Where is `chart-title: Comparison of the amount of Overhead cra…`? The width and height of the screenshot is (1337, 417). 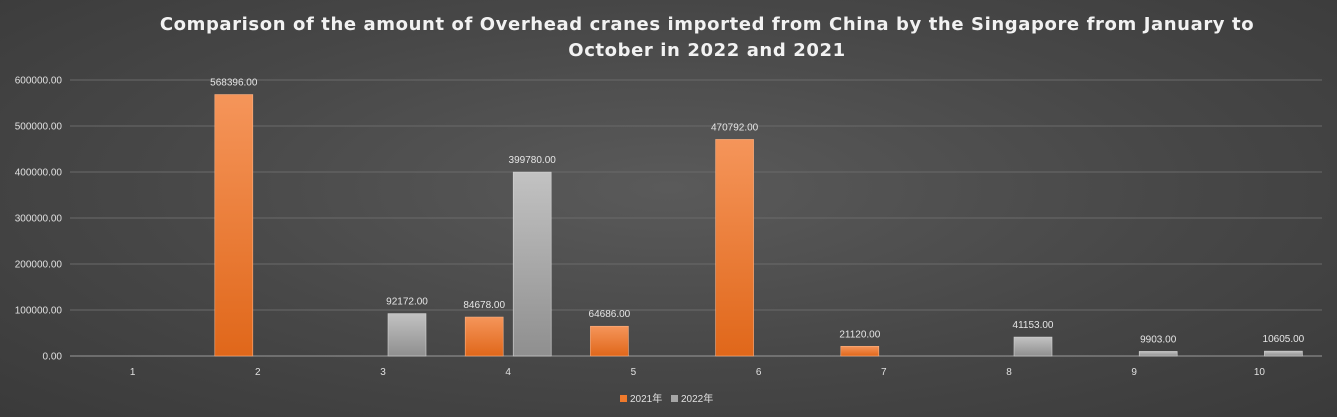
chart-title: Comparison of the amount of Overhead cra… is located at coordinates (707, 37).